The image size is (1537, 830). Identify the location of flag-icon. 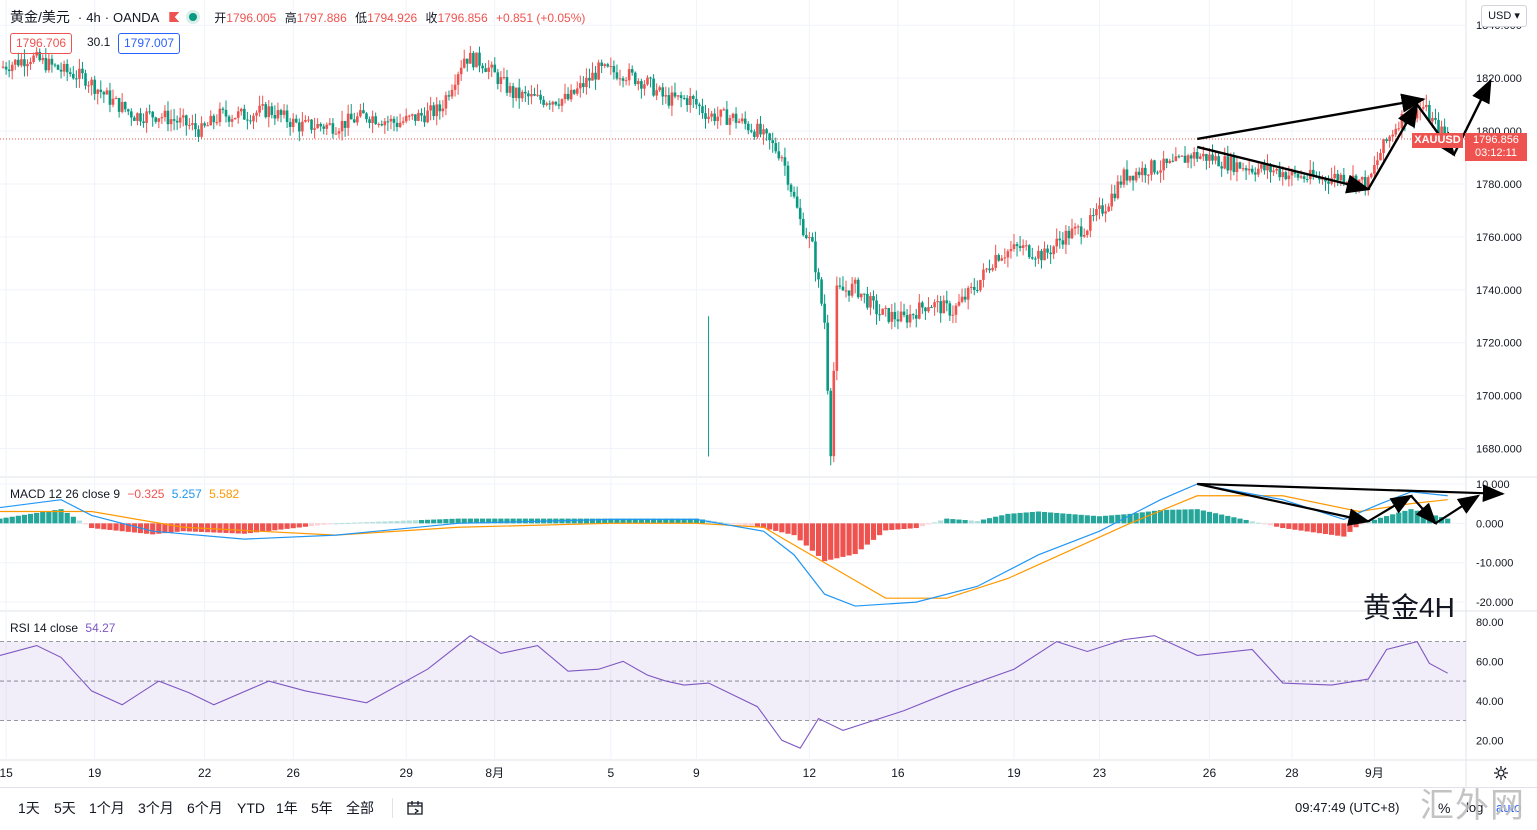
(174, 17).